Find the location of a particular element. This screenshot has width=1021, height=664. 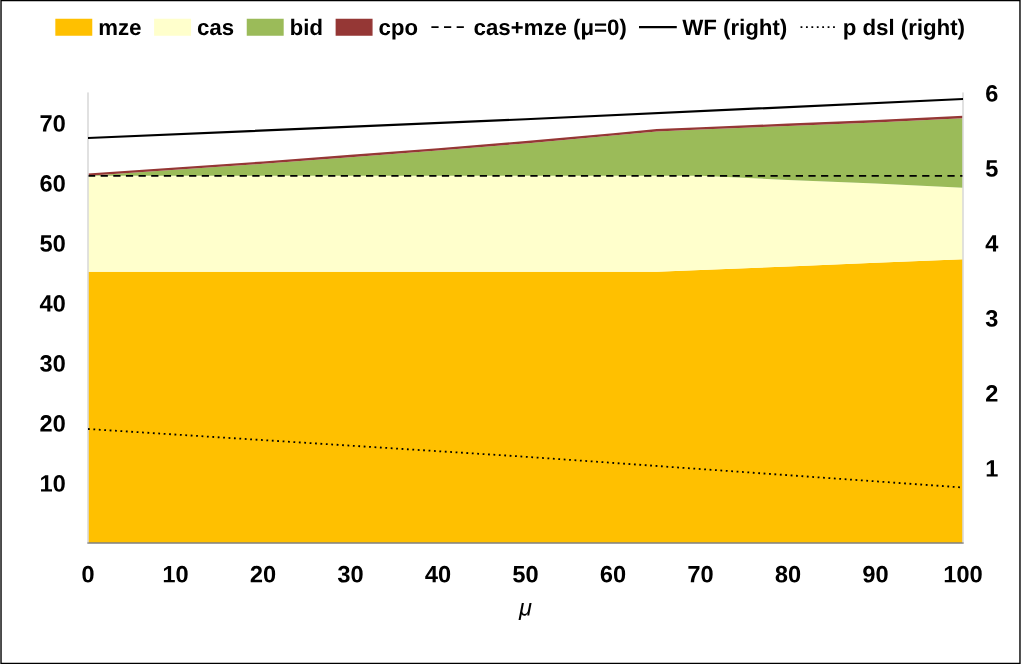

x-tick-label: 60 is located at coordinates (613, 574).